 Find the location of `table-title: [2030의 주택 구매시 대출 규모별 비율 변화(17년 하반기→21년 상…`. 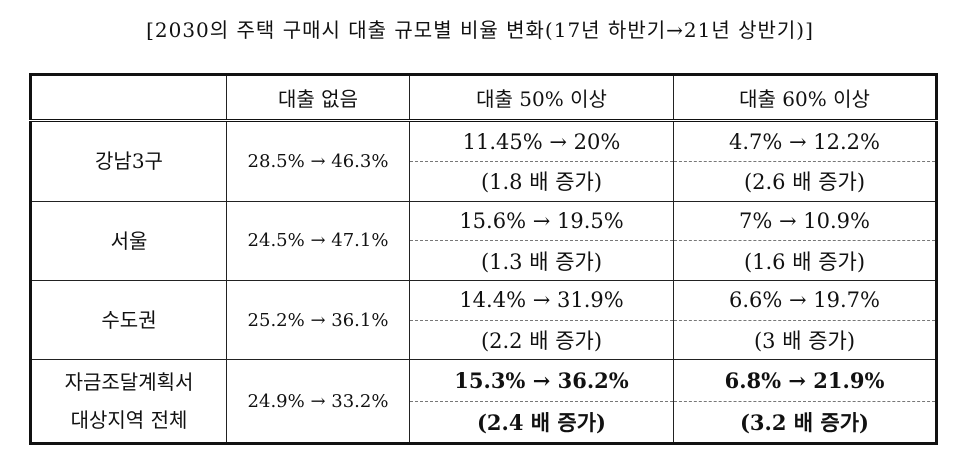

table-title: [2030의 주택 구매시 대출 규모별 비율 변화(17년 하반기→21년 상… is located at coordinates (480, 30).